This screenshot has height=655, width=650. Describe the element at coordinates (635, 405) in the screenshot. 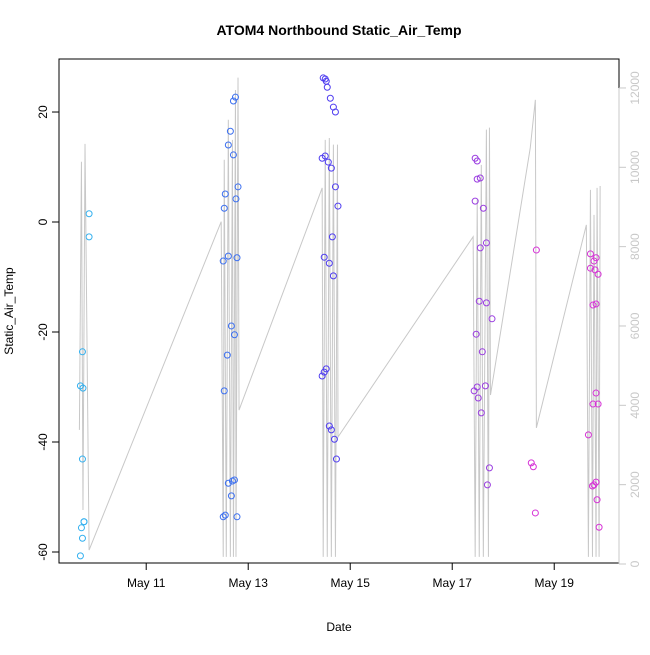

I see `y2-tick-label: 4000` at that location.